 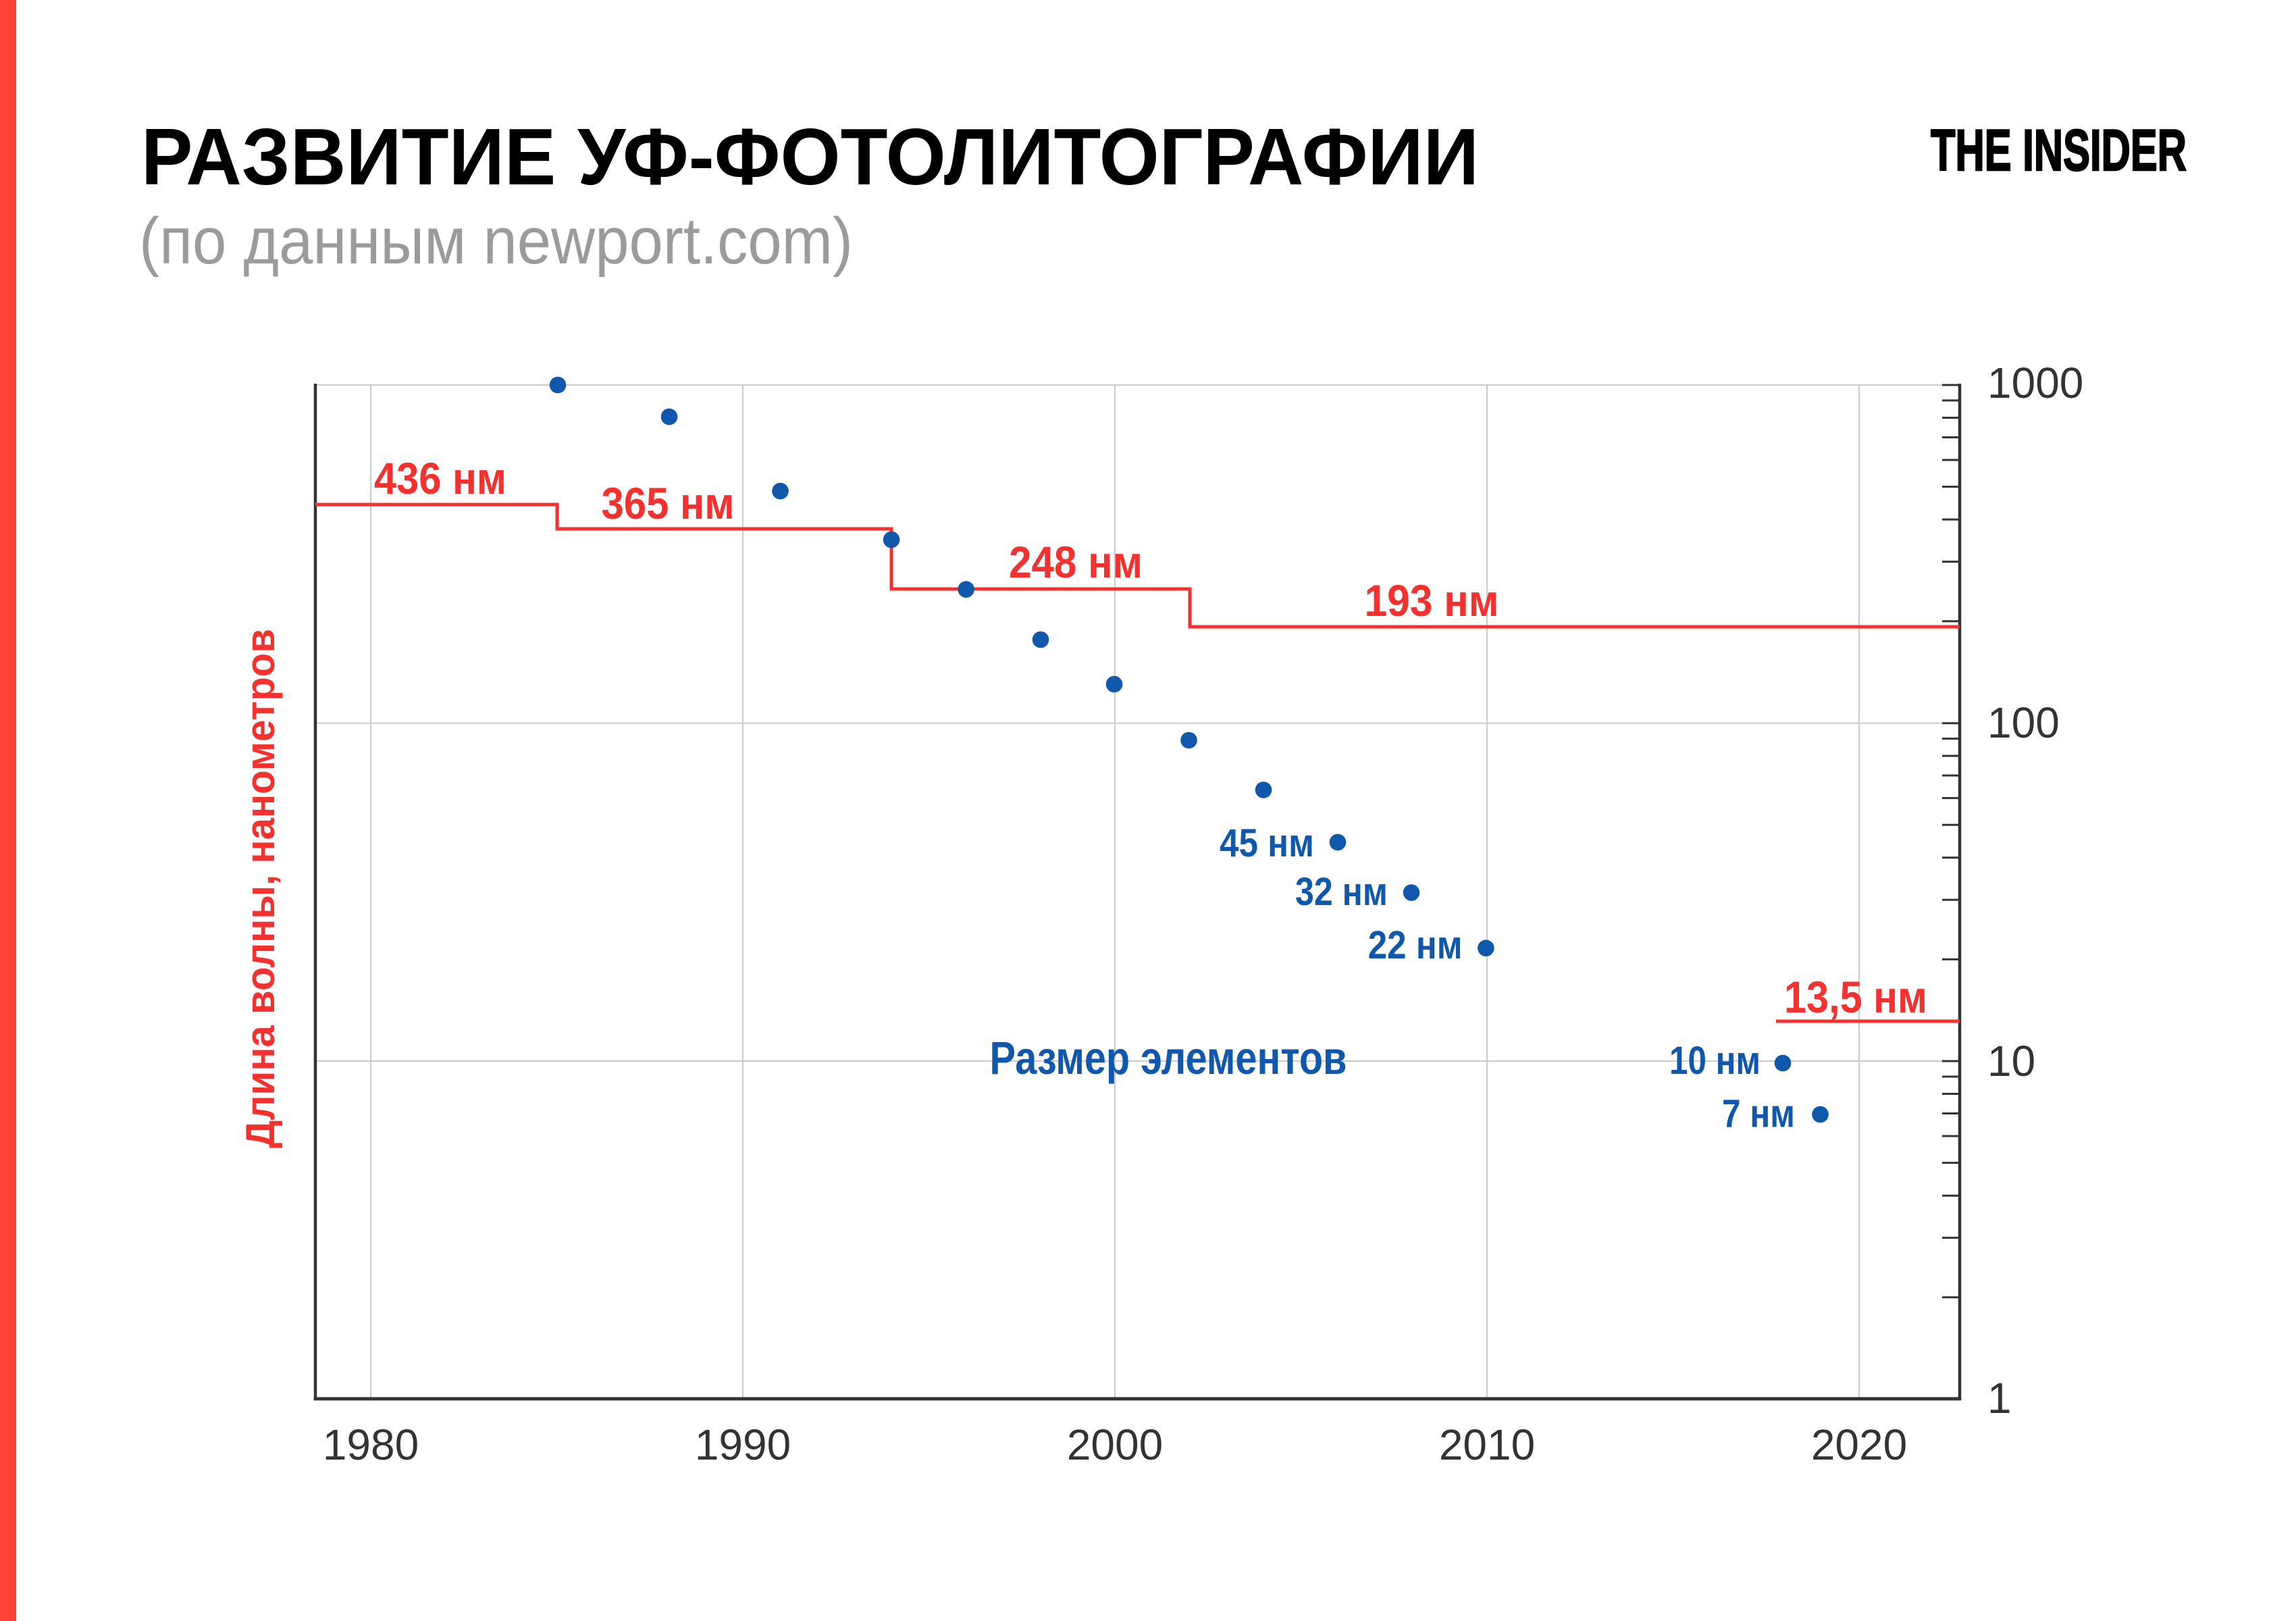 I want to click on svg-text: 436 нм, so click(x=440, y=478).